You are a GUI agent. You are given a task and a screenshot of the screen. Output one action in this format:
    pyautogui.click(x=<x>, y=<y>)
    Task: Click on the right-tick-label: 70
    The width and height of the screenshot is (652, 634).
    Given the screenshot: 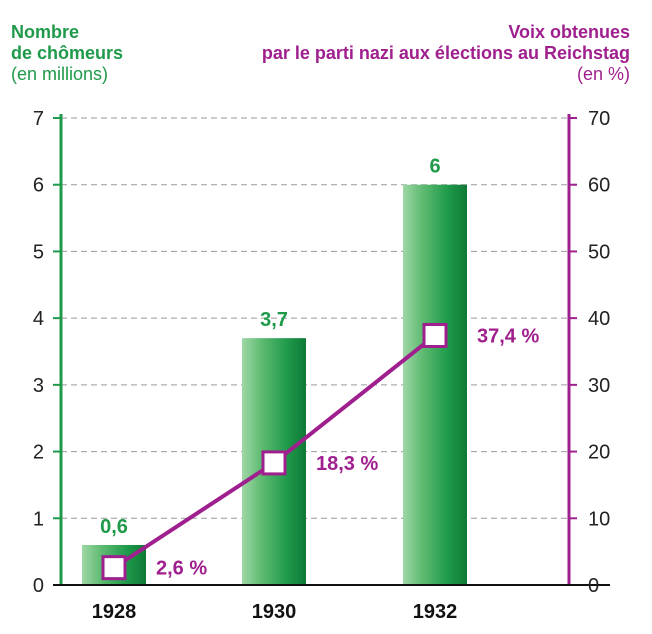 What is the action you would take?
    pyautogui.click(x=599, y=119)
    